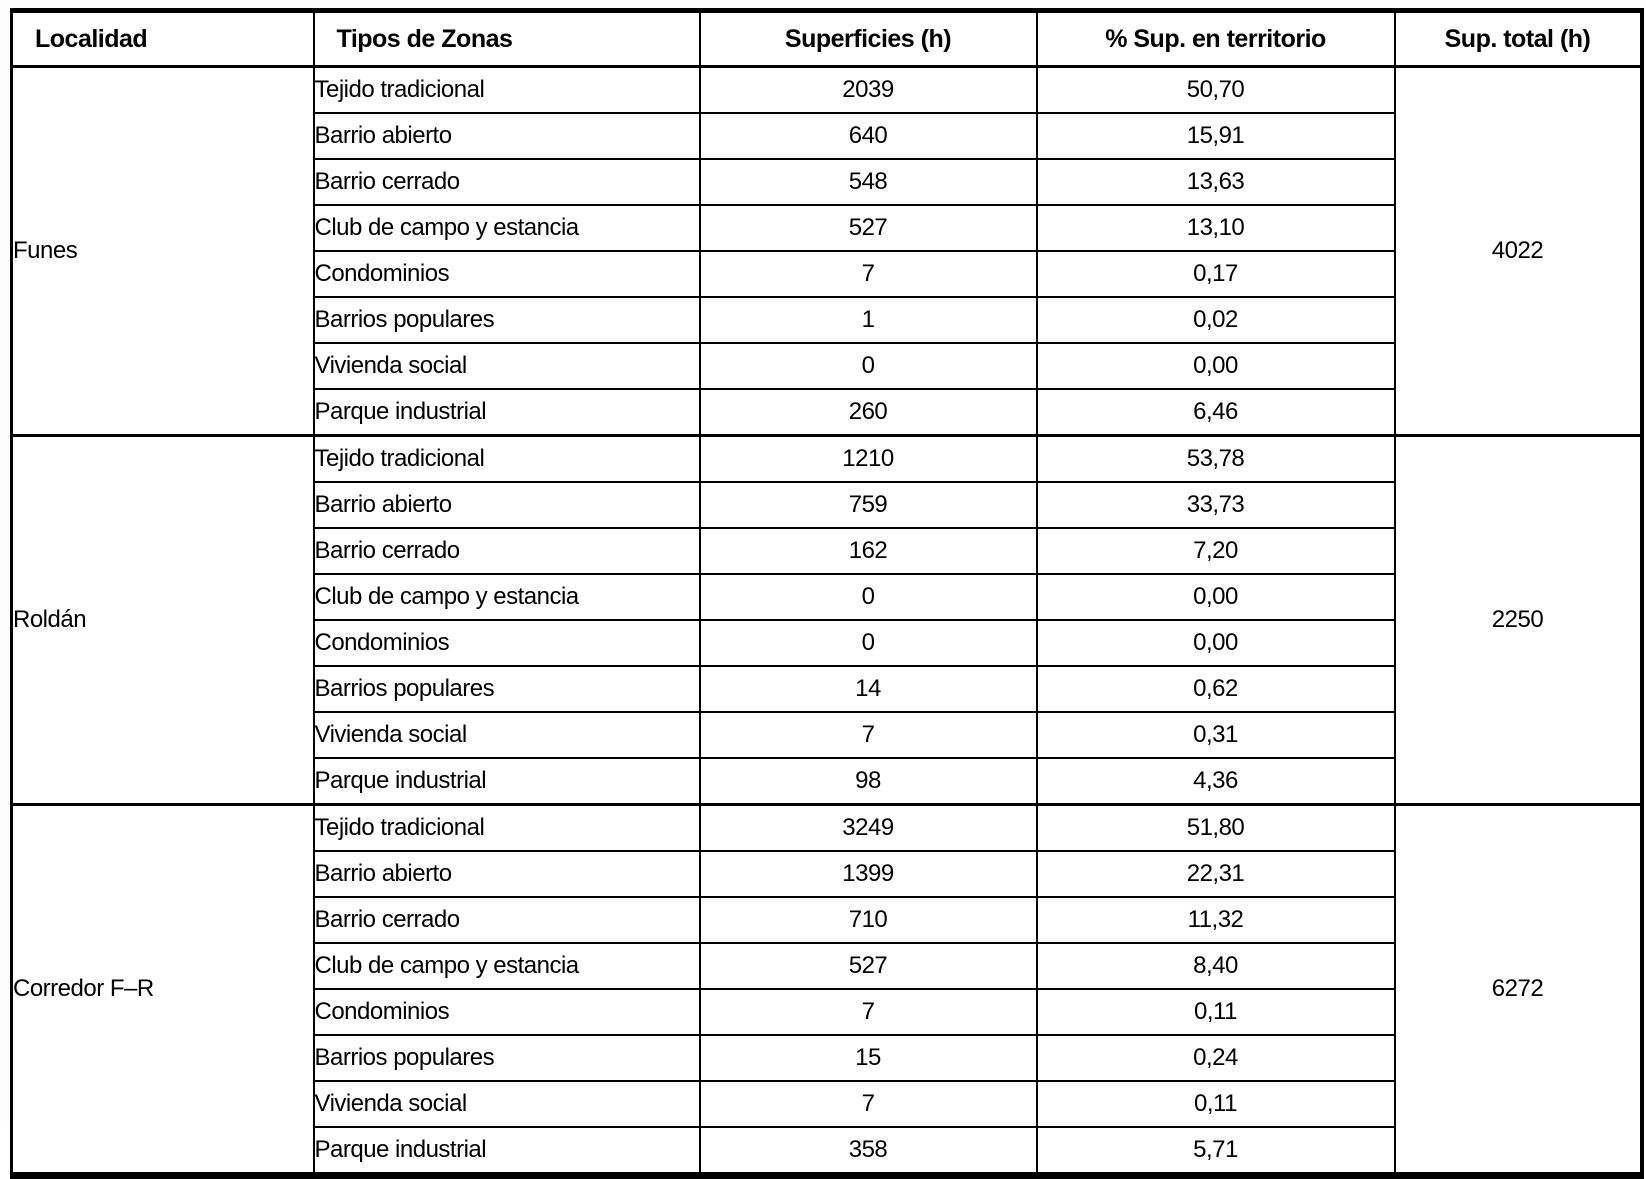 This screenshot has height=1179, width=1646. What do you see at coordinates (1215, 920) in the screenshot?
I see `pct-territorio-cell: 11,32` at bounding box center [1215, 920].